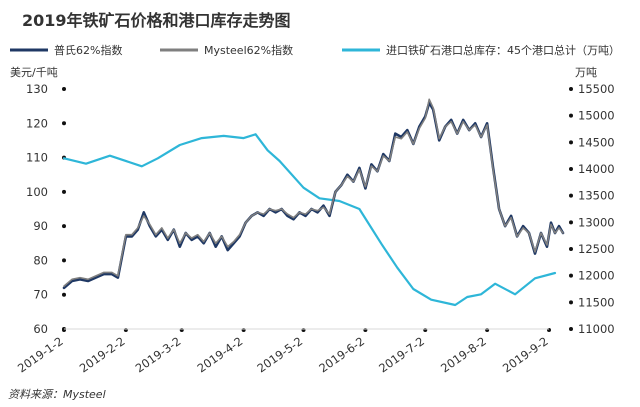 This screenshot has height=407, width=640. I want to click on chart-title: 2019年铁矿石价格和港口库存走势图, so click(156, 20).